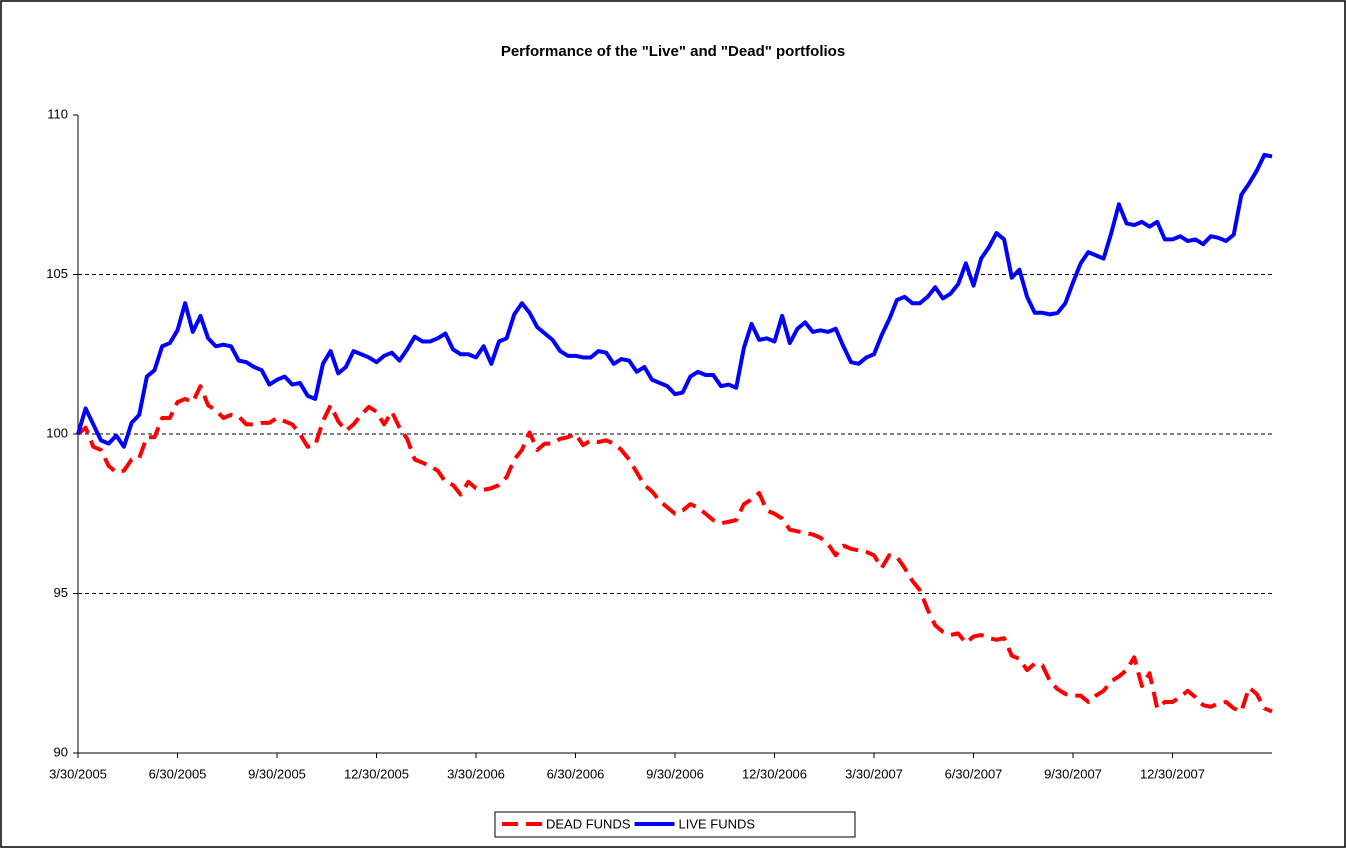  Describe the element at coordinates (476, 773) in the screenshot. I see `x-tick-label: 3/30/2006` at that location.